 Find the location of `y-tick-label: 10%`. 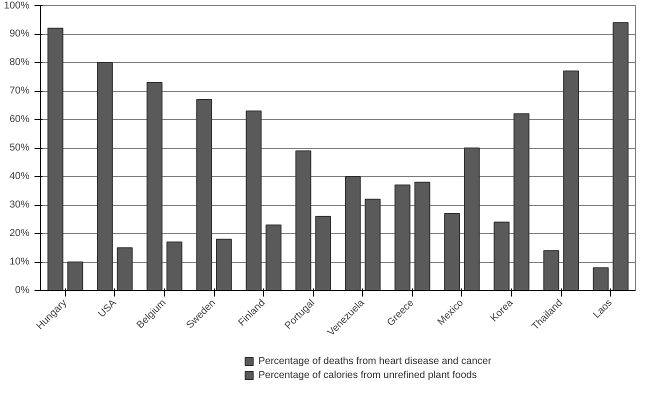

y-tick-label: 10% is located at coordinates (19, 262).